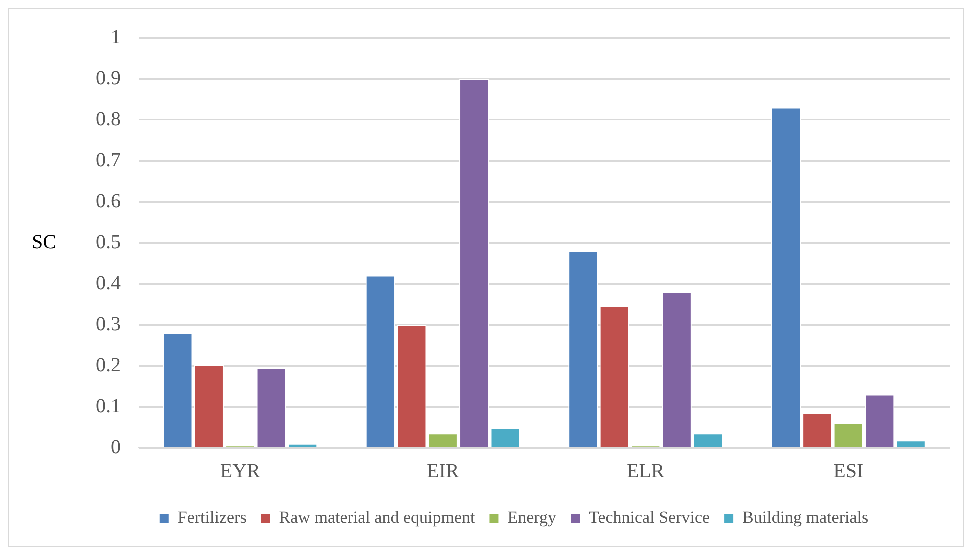 Image resolution: width=972 pixels, height=555 pixels. I want to click on y-tick-label: 0.2, so click(108, 365).